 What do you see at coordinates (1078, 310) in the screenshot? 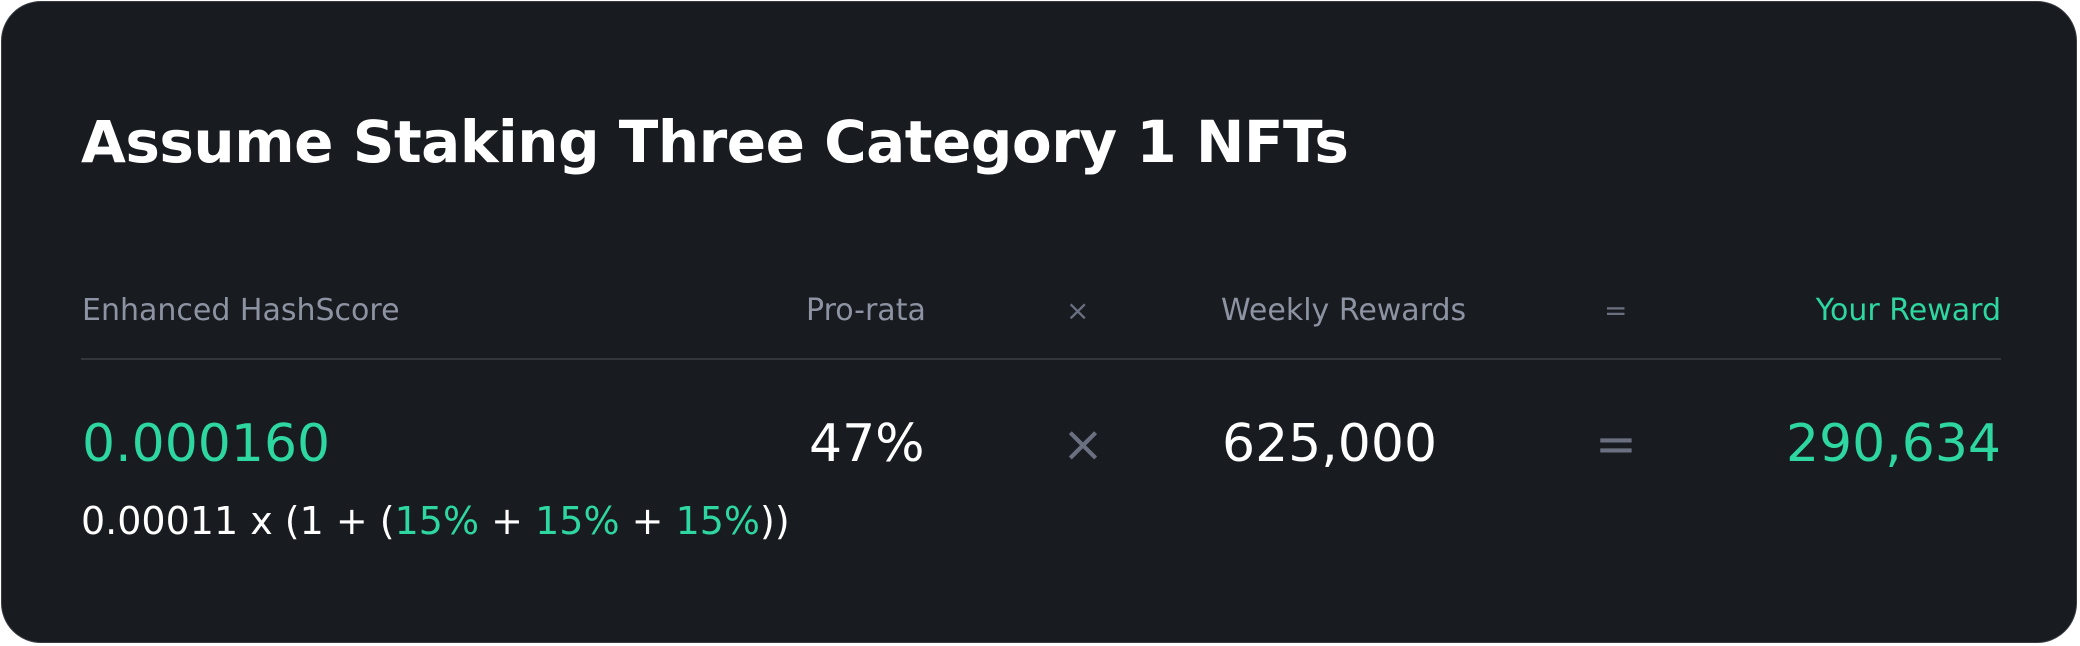
I see `header-multiply-icon: ×` at bounding box center [1078, 310].